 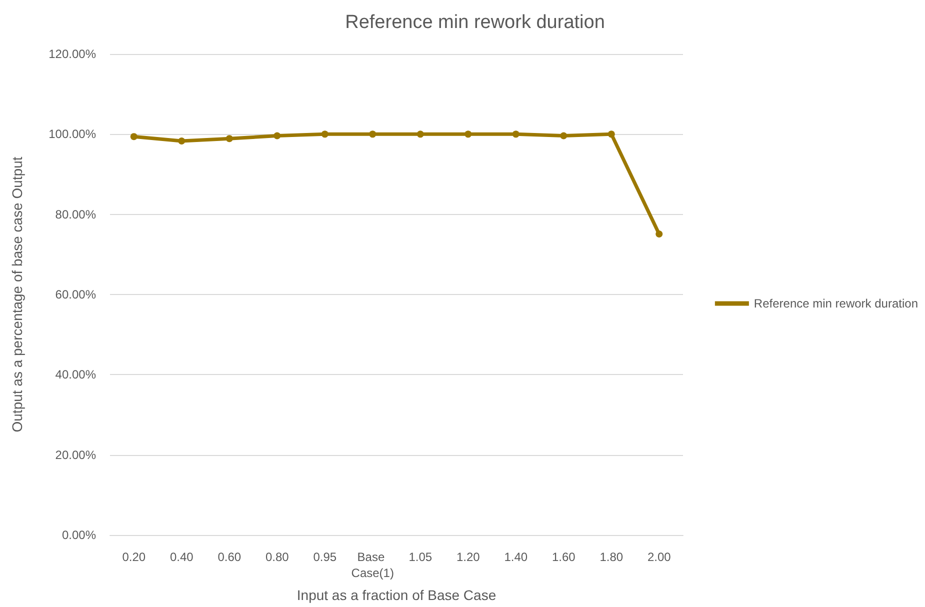 I want to click on x-axis-title: Input as a fraction of Base Case, so click(x=396, y=595).